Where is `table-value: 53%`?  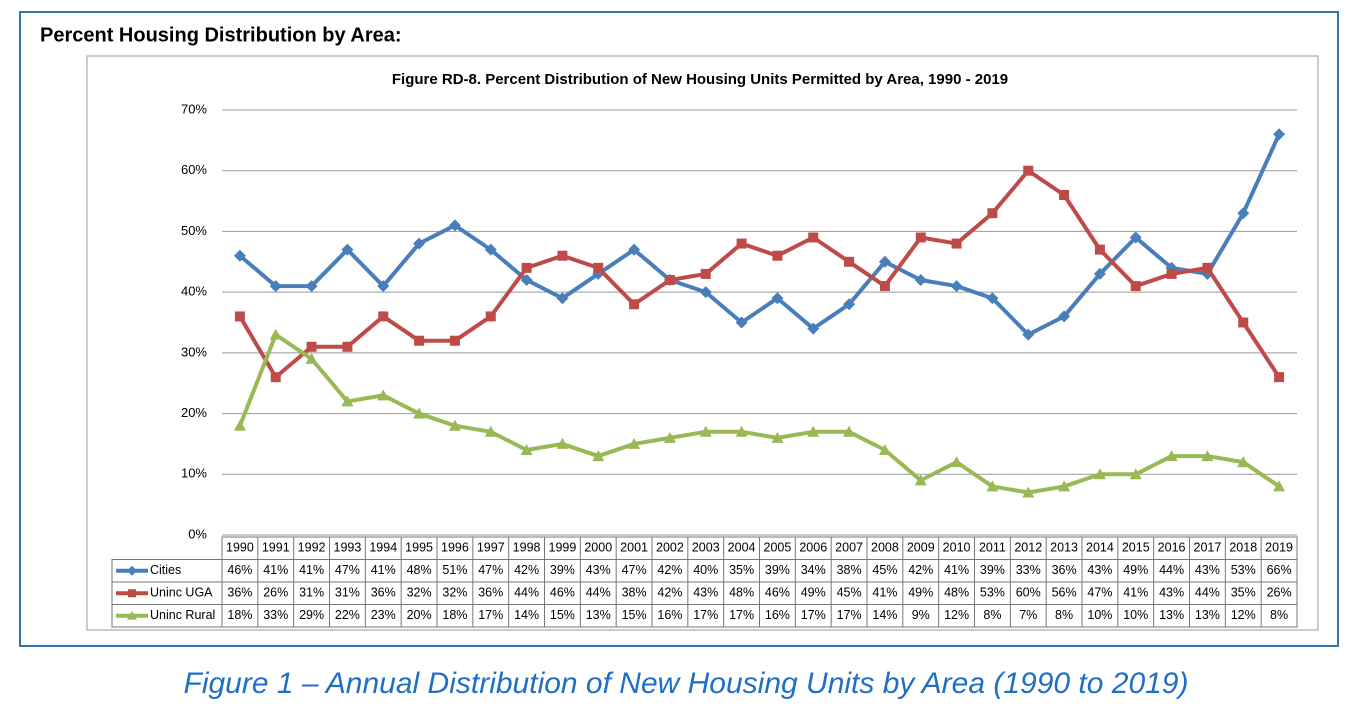 table-value: 53% is located at coordinates (1243, 570).